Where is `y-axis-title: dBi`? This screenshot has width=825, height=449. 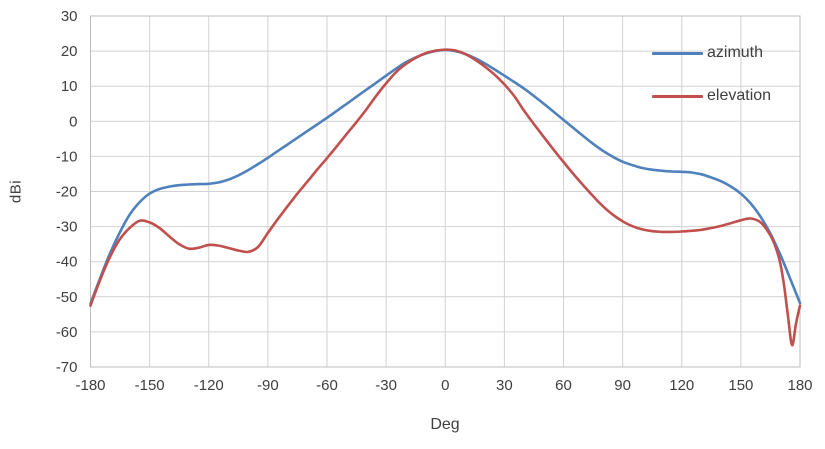 y-axis-title: dBi is located at coordinates (16, 191).